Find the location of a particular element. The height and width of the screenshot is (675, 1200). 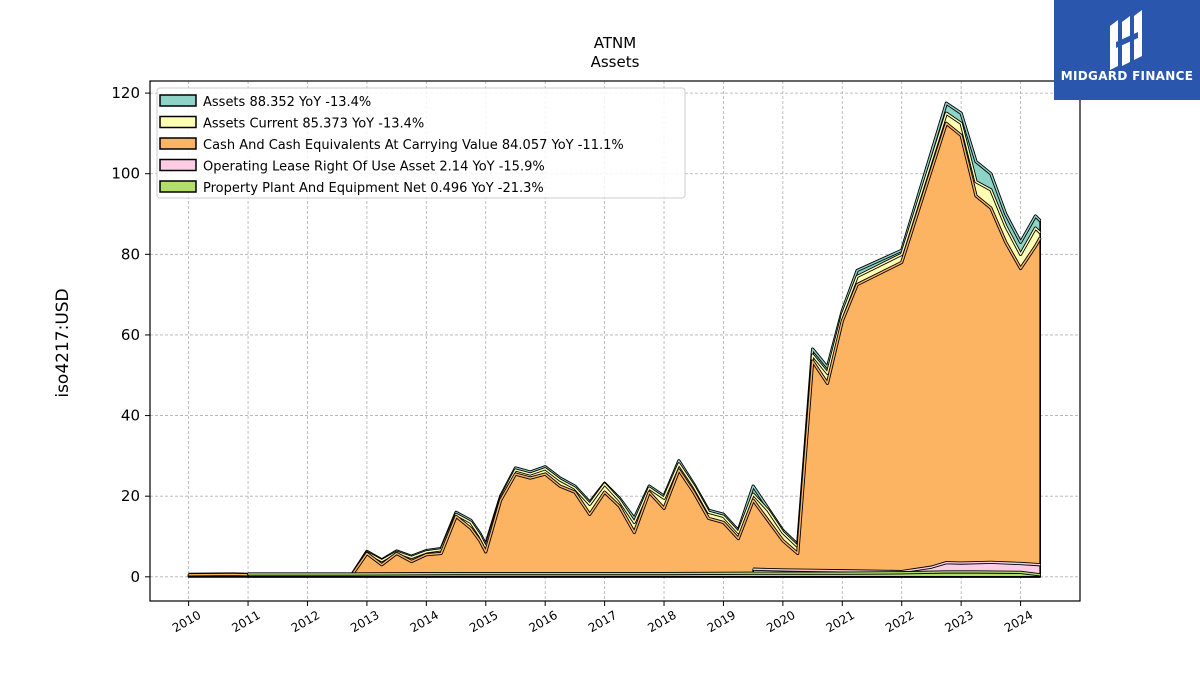

x-tick-label: 2020 is located at coordinates (780, 621).